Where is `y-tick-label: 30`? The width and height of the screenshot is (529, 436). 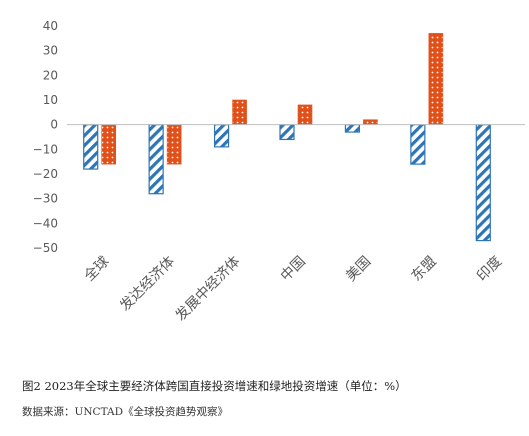 y-tick-label: 30 is located at coordinates (50, 51).